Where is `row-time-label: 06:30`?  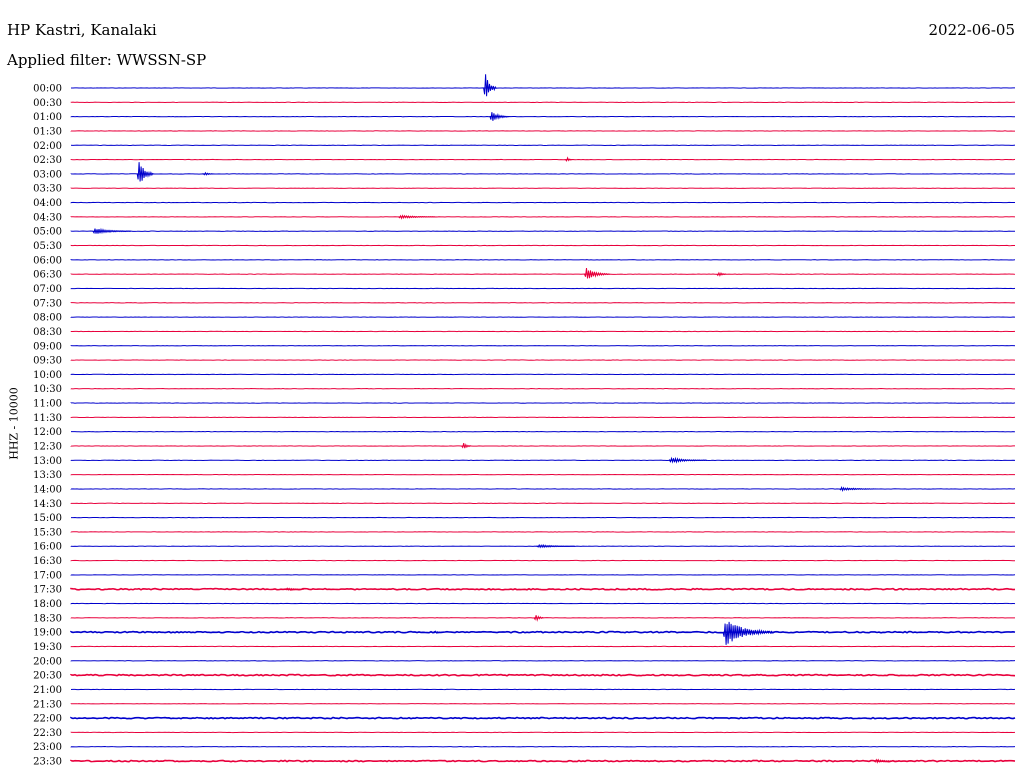 row-time-label: 06:30 is located at coordinates (47, 275).